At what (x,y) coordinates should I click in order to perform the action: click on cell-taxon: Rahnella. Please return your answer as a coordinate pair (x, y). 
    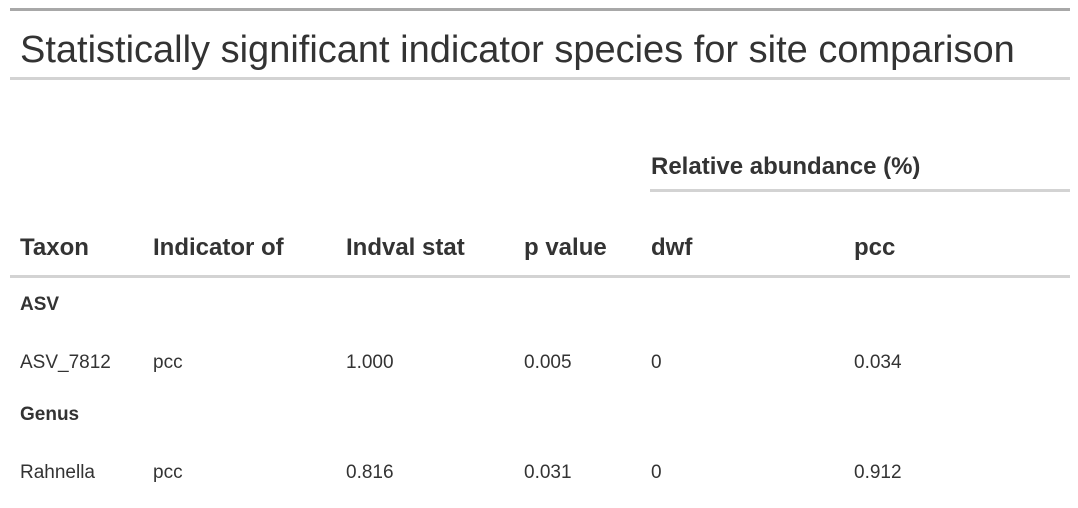
    Looking at the image, I should click on (57, 472).